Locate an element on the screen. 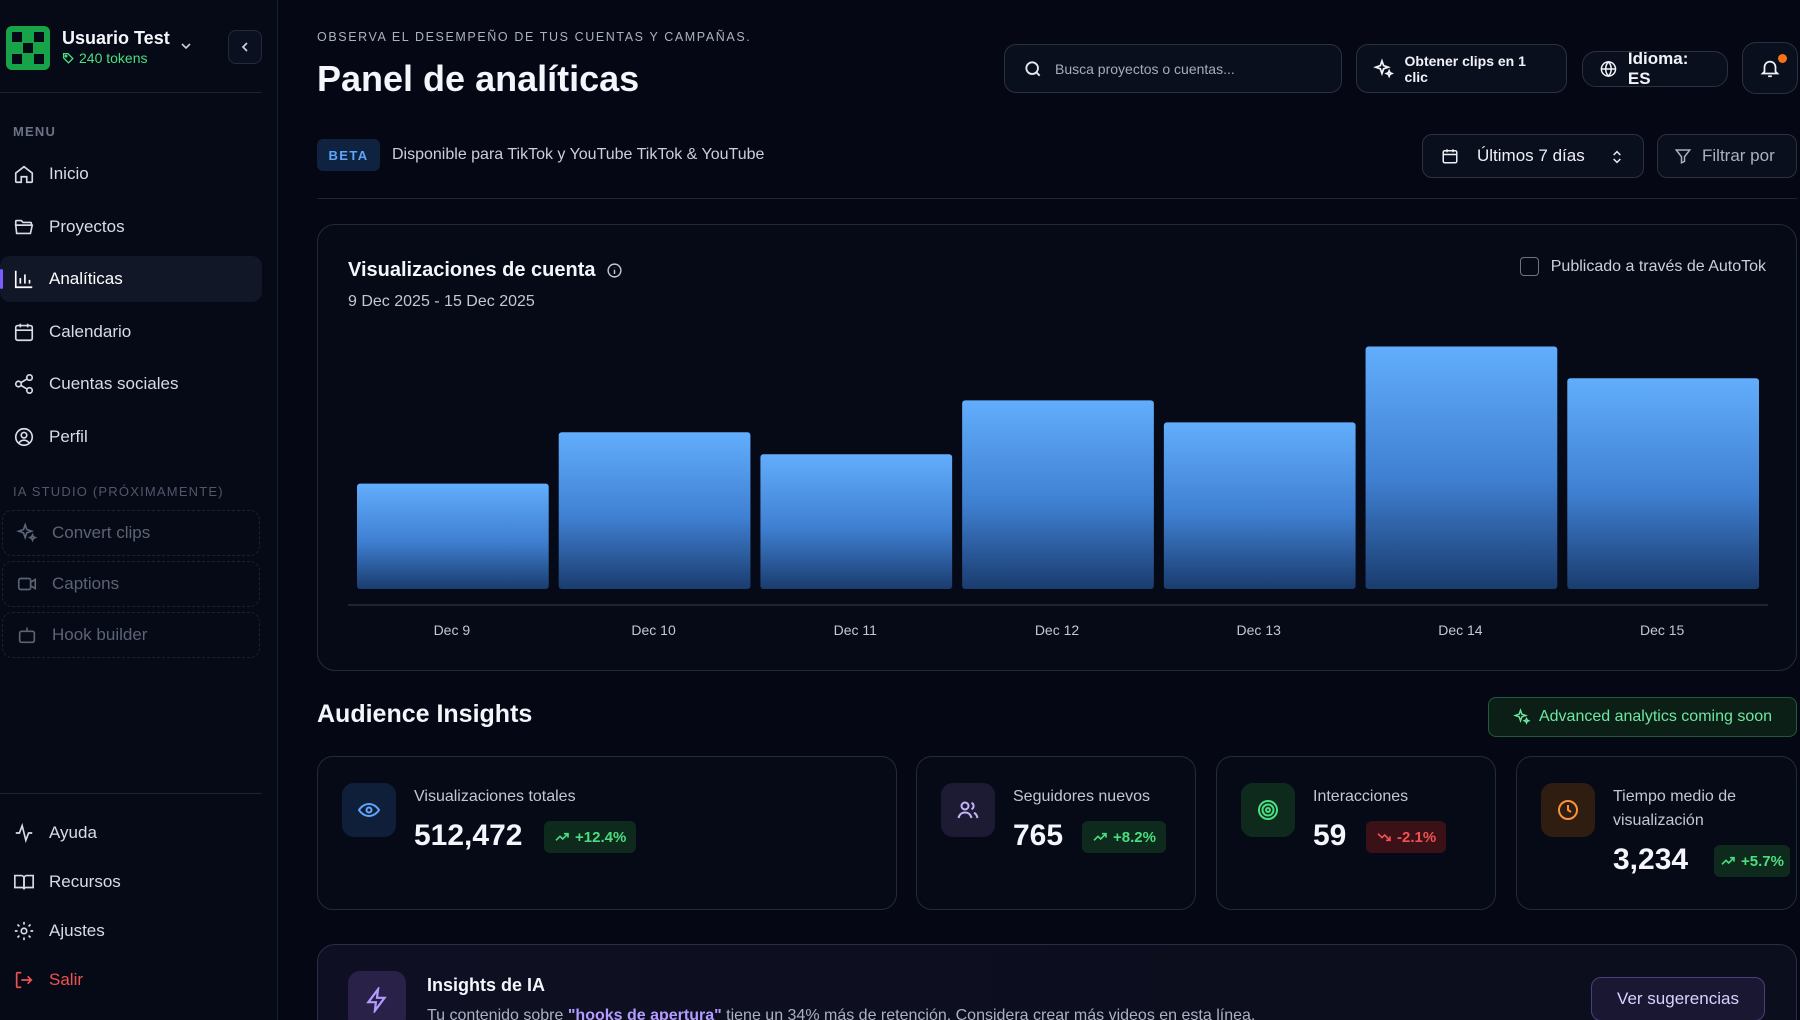 The width and height of the screenshot is (1800, 1020). notification-dot is located at coordinates (1782, 58).